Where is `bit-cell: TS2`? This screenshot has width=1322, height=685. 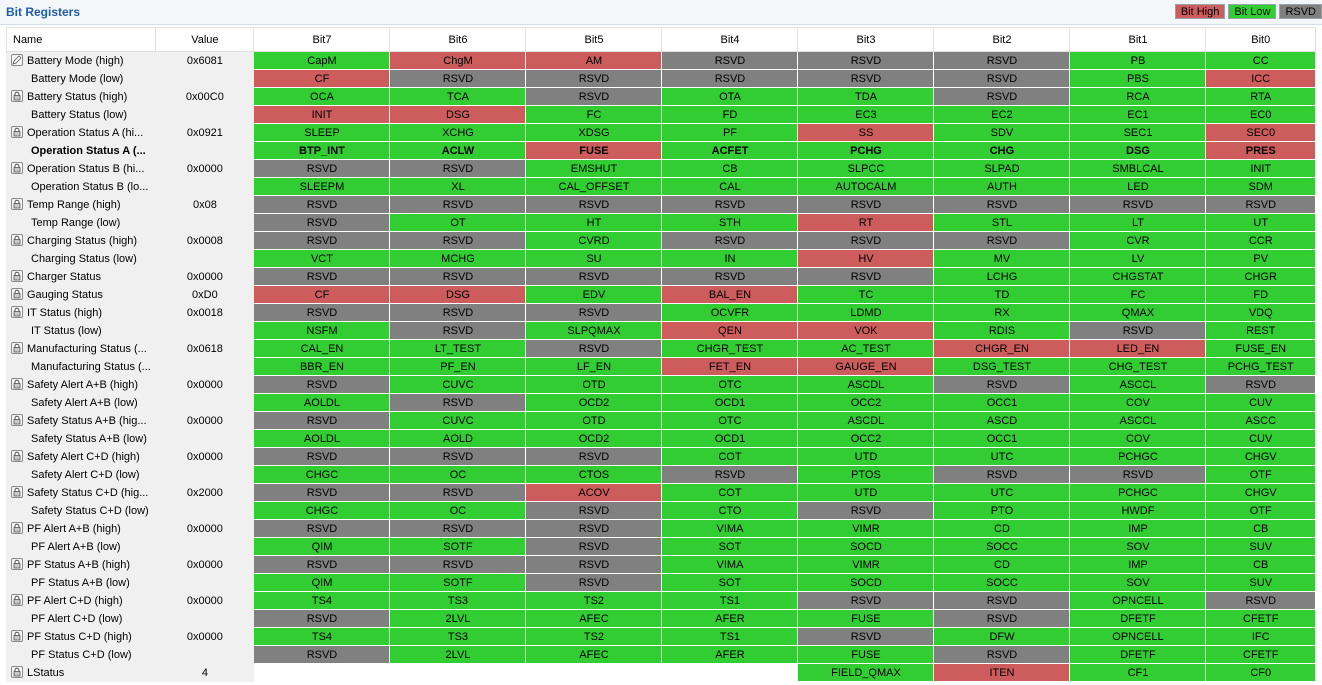 bit-cell: TS2 is located at coordinates (594, 636).